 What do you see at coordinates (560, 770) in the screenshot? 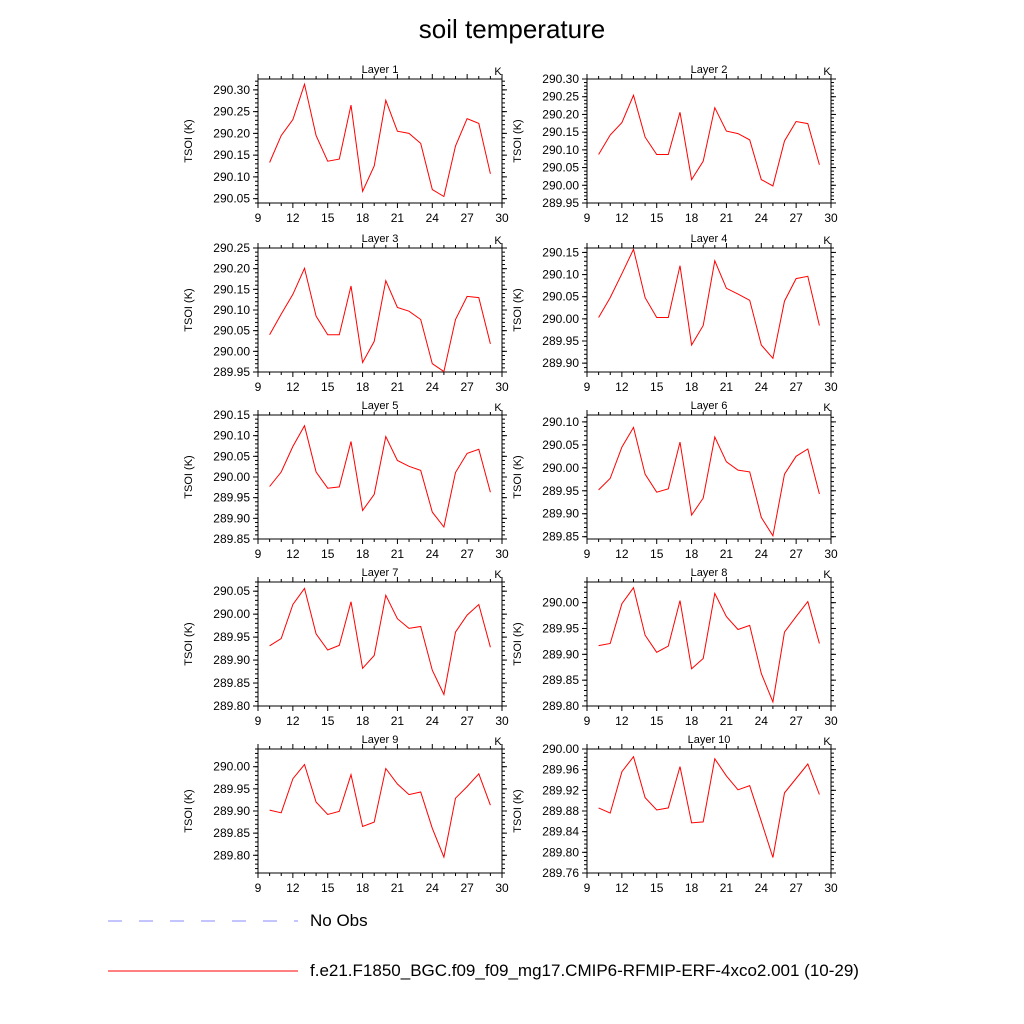
I see `y-tick-label: 289.96` at bounding box center [560, 770].